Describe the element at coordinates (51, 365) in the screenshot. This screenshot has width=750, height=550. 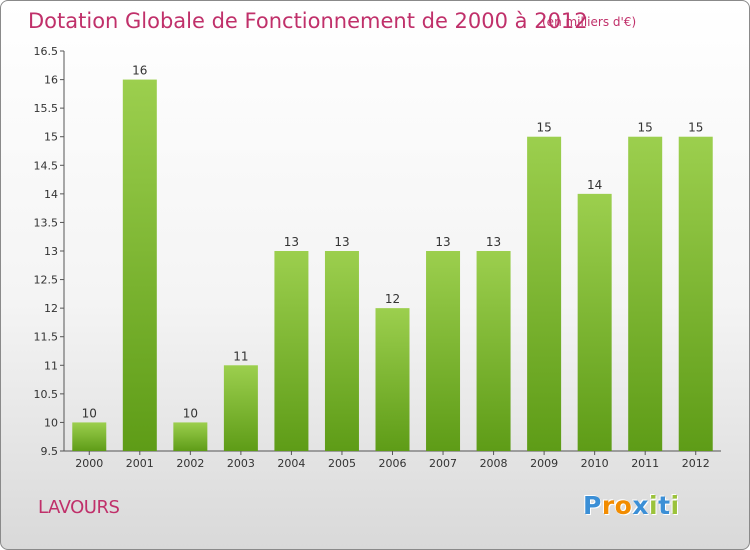
I see `y-tick-label: 11` at that location.